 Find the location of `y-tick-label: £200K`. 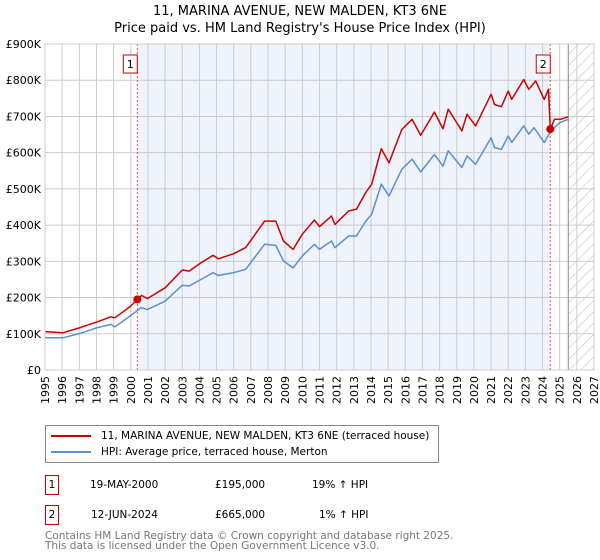

y-tick-label: £200K is located at coordinates (24, 298).